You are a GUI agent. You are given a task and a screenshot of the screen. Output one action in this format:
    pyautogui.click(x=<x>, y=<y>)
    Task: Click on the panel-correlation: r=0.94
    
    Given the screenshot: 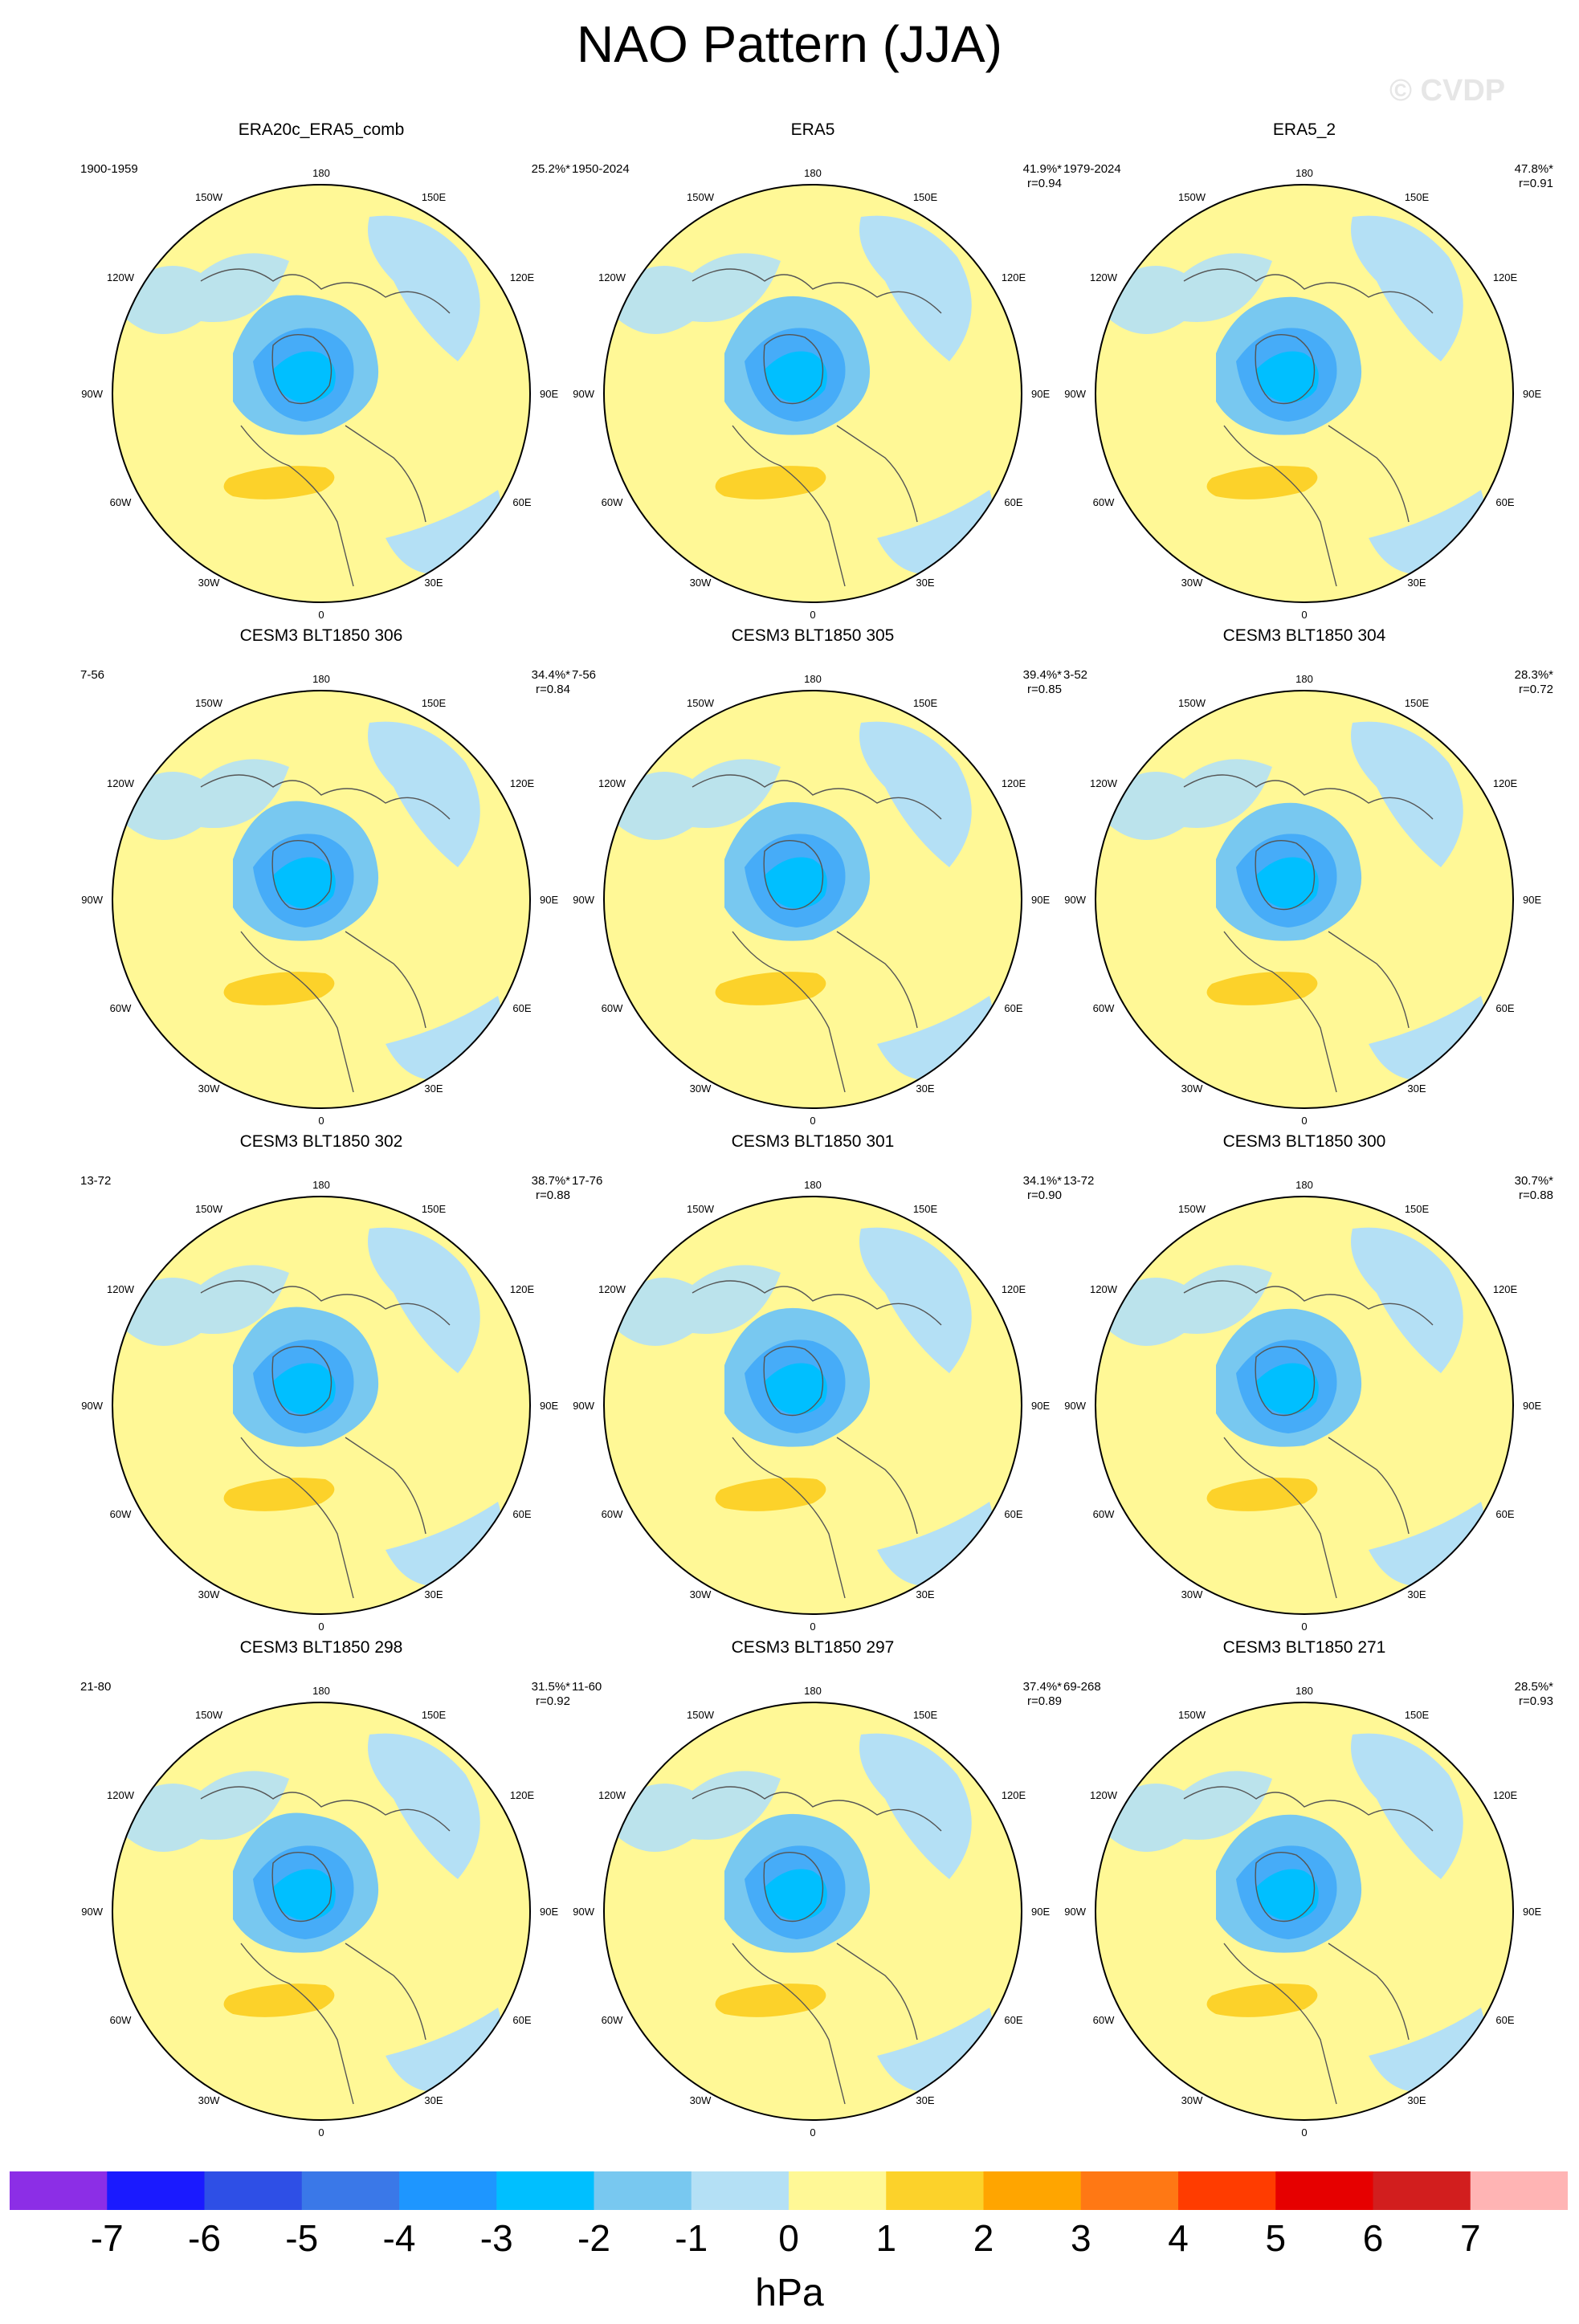 What is the action you would take?
    pyautogui.click(x=1044, y=184)
    